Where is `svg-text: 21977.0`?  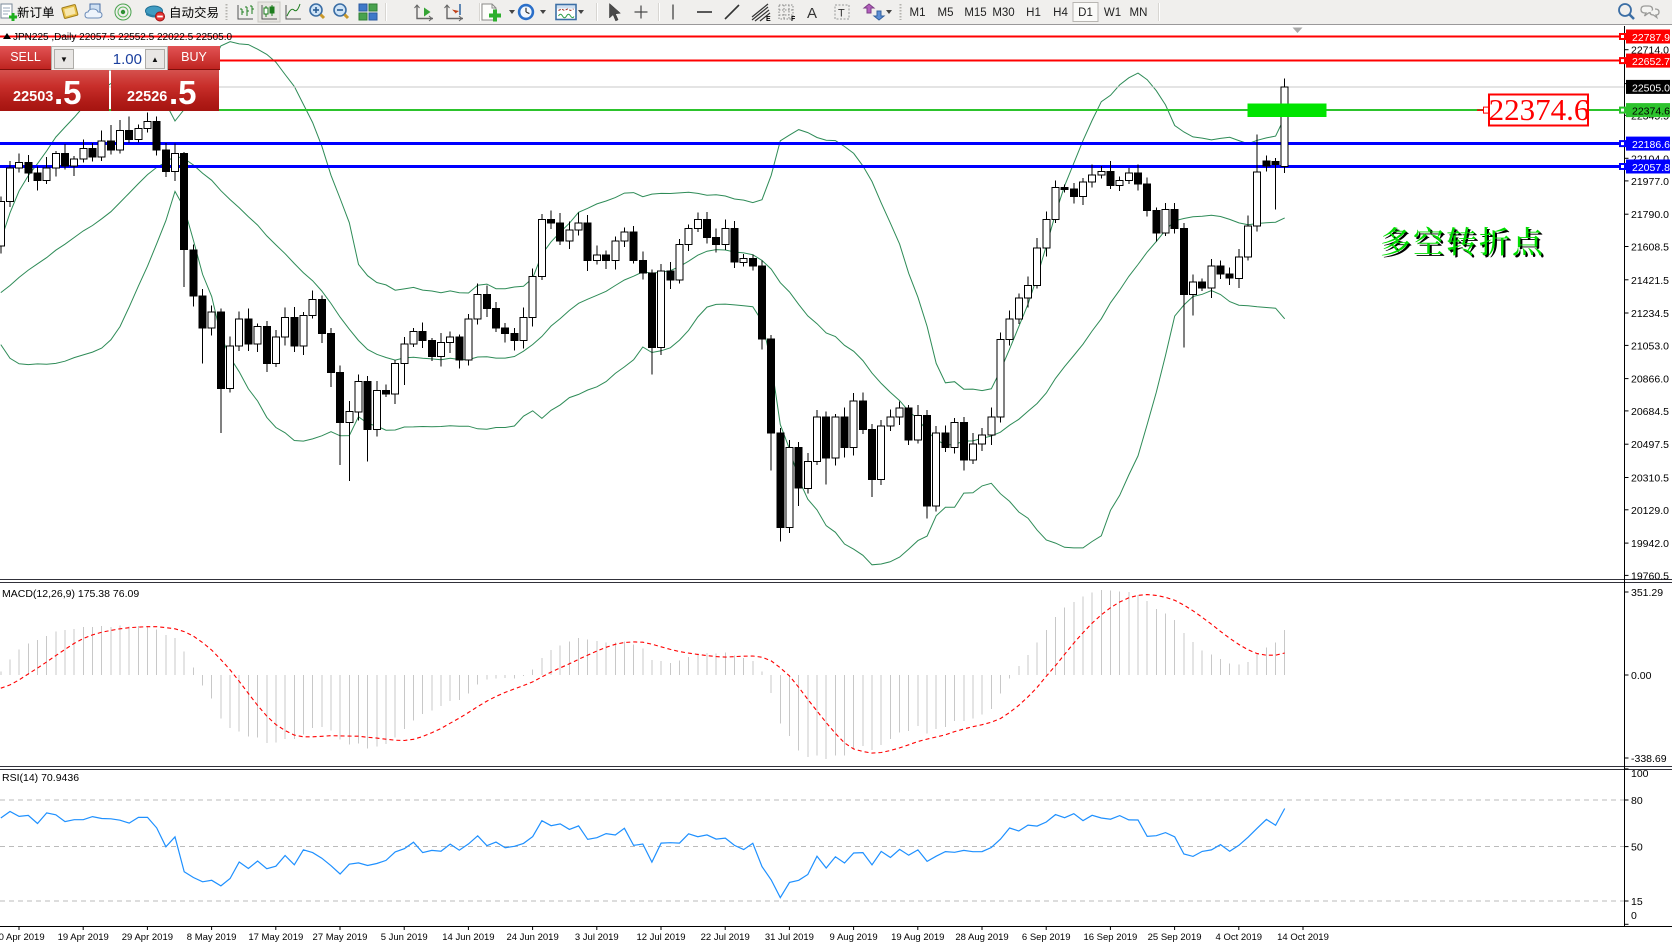
svg-text: 21977.0 is located at coordinates (1650, 182).